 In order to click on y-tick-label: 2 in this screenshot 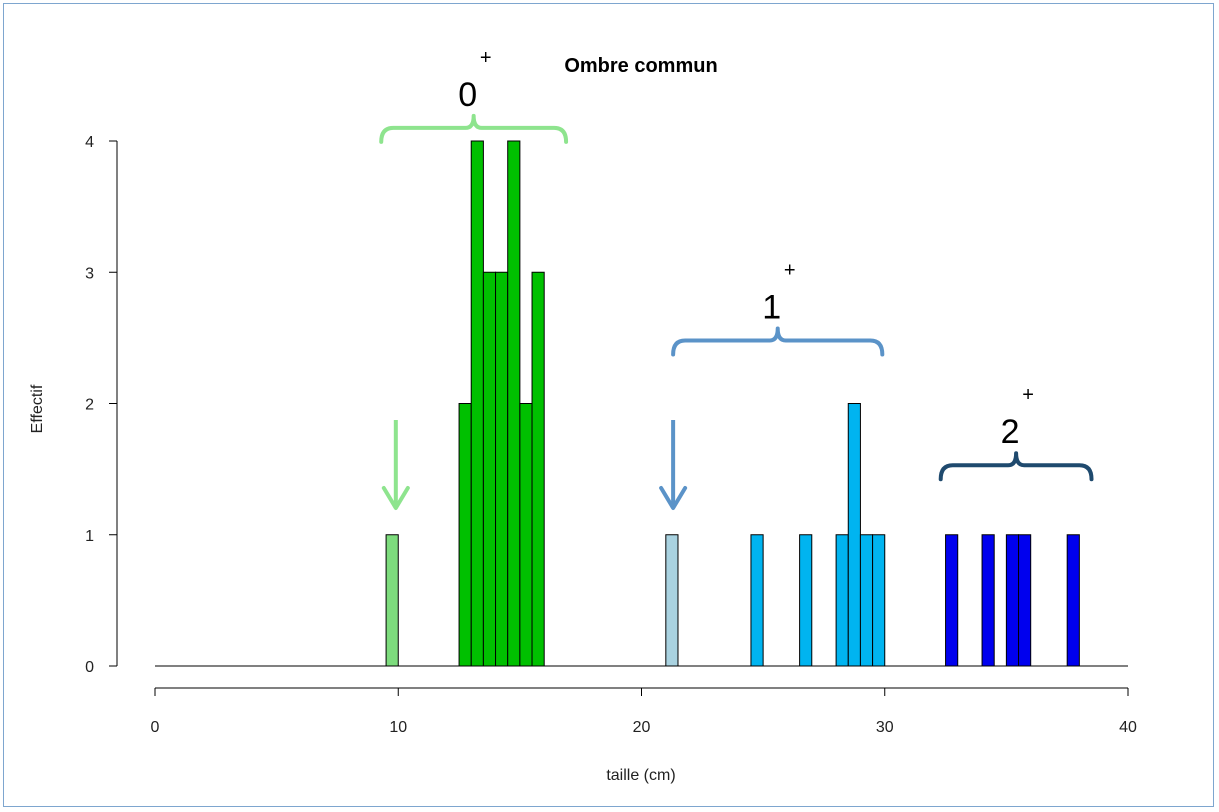, I will do `click(89, 405)`.